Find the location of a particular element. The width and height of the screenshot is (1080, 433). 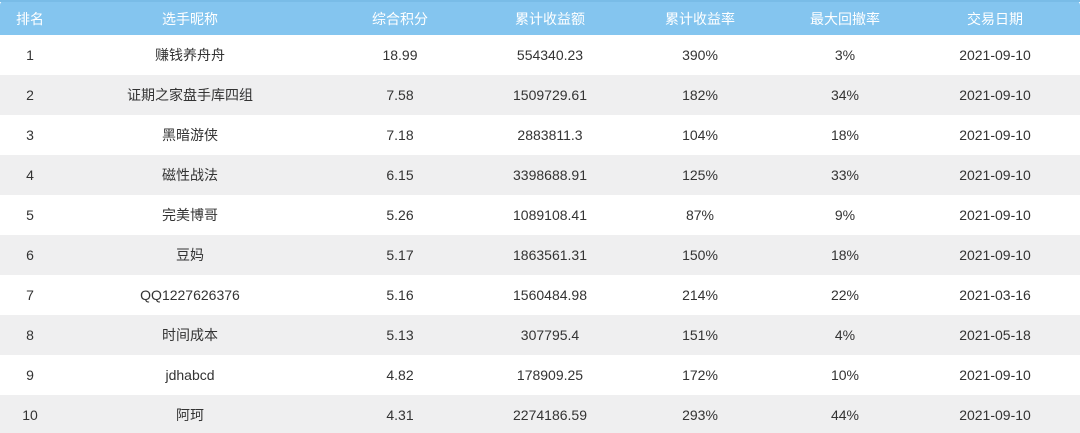

cell-return_rate: 87% is located at coordinates (700, 215).